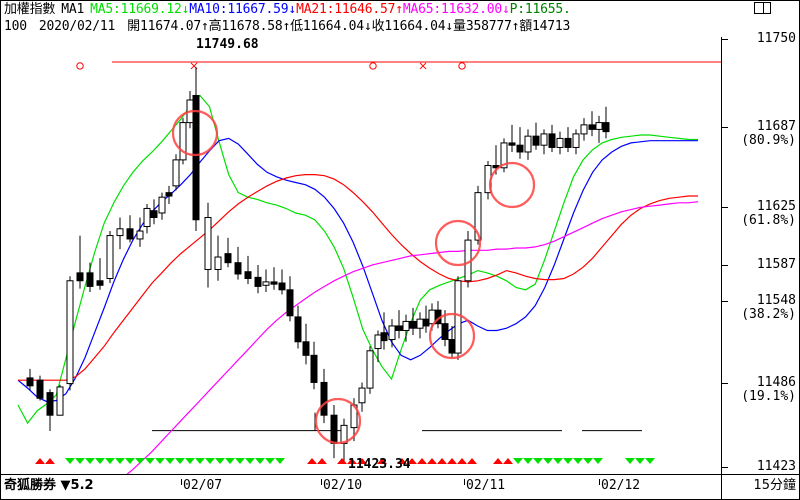  Describe the element at coordinates (345, 461) in the screenshot. I see `signal-marker-row` at that location.